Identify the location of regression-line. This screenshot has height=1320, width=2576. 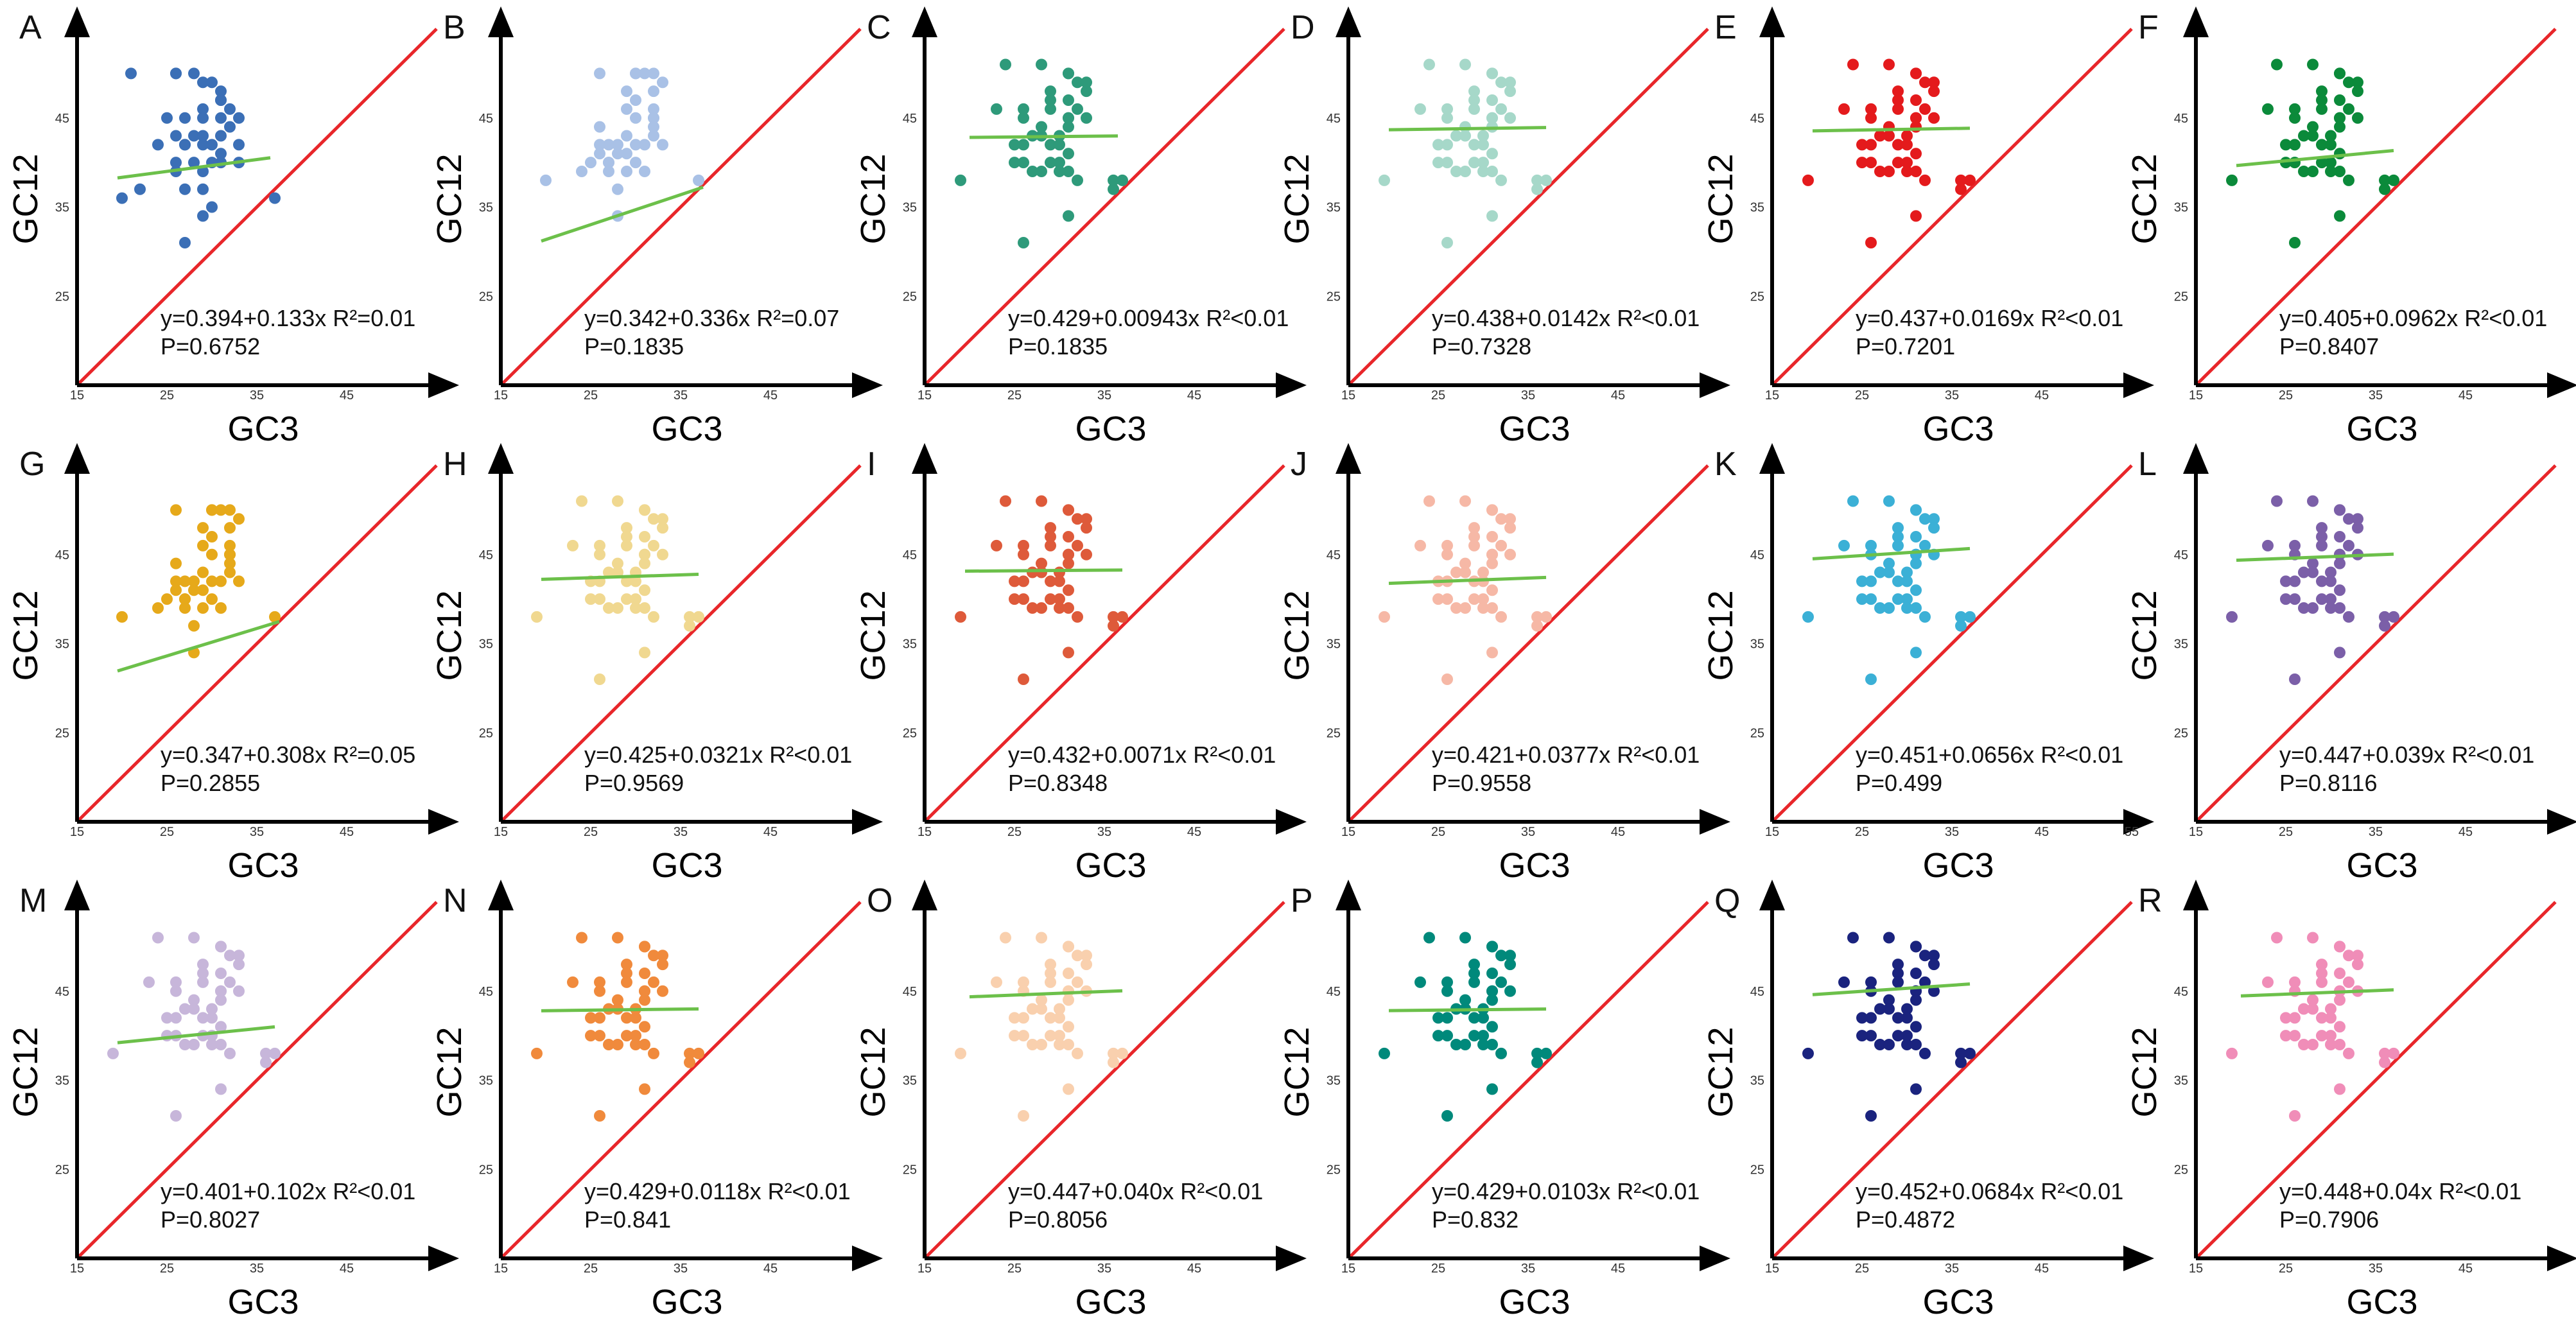
(196, 1035).